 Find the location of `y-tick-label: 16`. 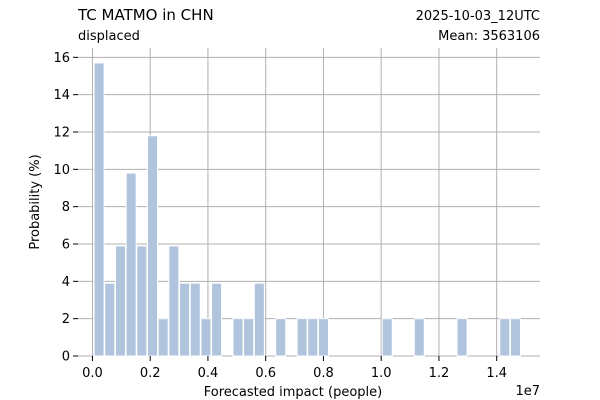

y-tick-label: 16 is located at coordinates (61, 58).